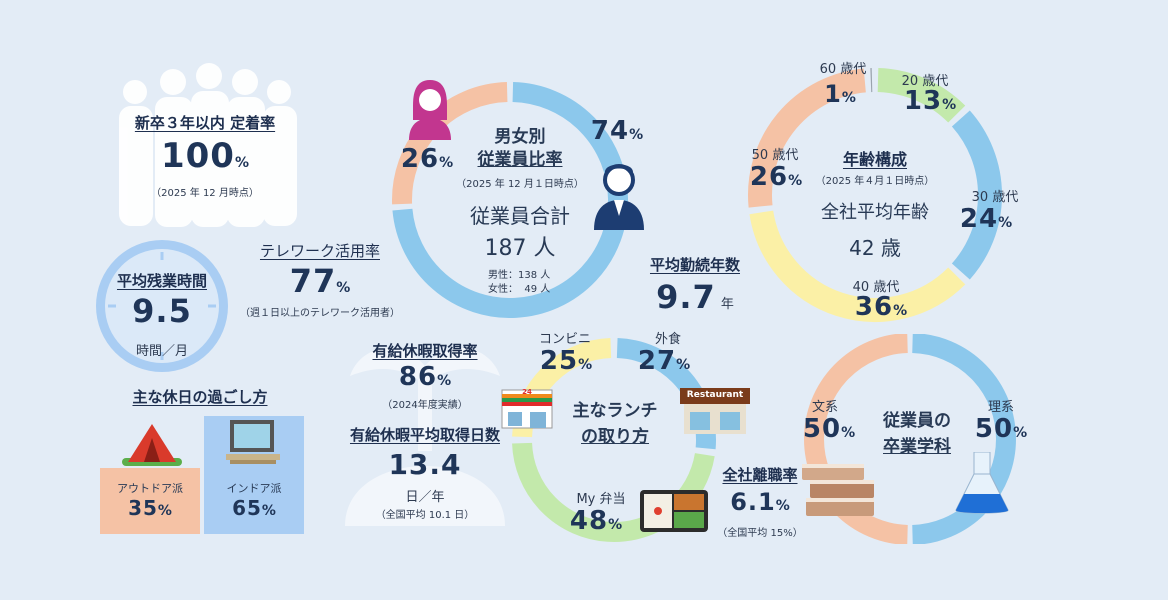  I want to click on retention-value: 100, so click(197, 156).